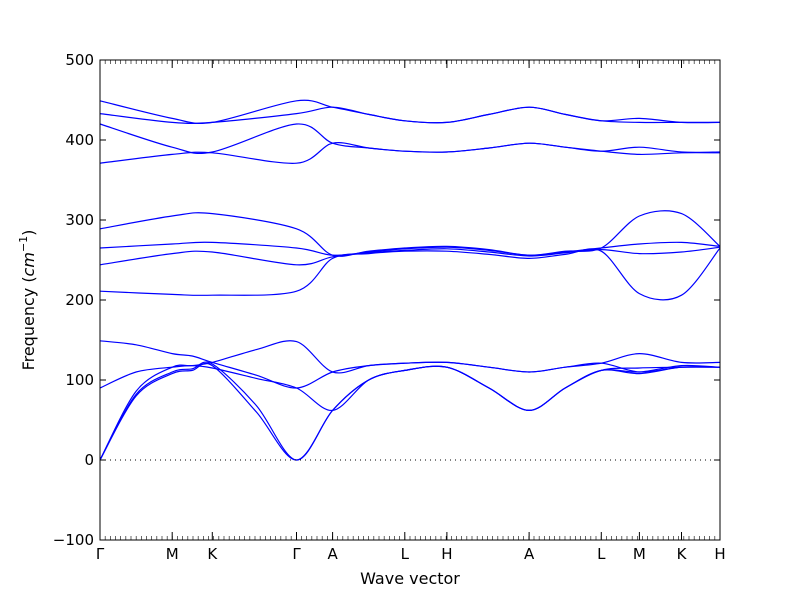 The height and width of the screenshot is (600, 800). What do you see at coordinates (79, 60) in the screenshot?
I see `y-tick-label-6: 500` at bounding box center [79, 60].